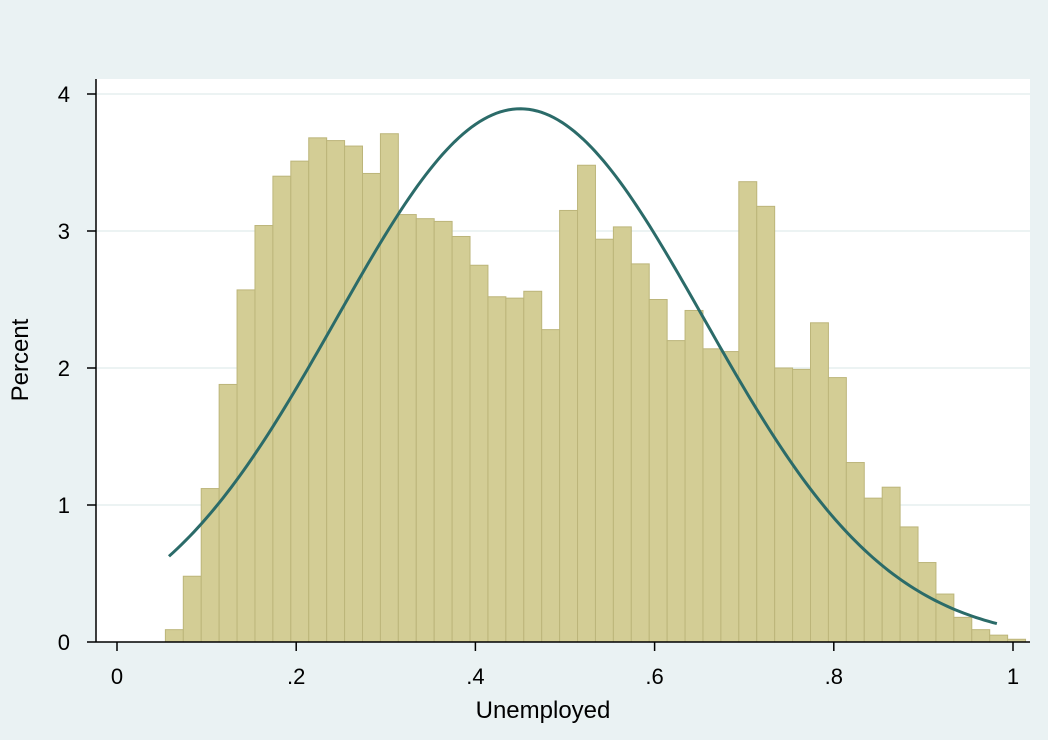 Image resolution: width=1048 pixels, height=740 pixels. I want to click on x-tick-label: 0, so click(117, 676).